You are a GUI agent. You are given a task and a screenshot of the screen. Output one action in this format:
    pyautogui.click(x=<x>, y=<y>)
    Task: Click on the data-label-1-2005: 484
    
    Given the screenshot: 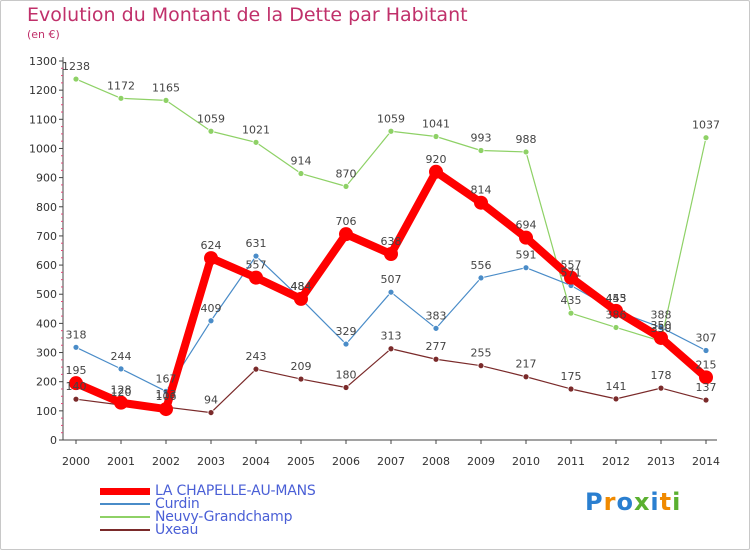 What is the action you would take?
    pyautogui.click(x=301, y=286)
    